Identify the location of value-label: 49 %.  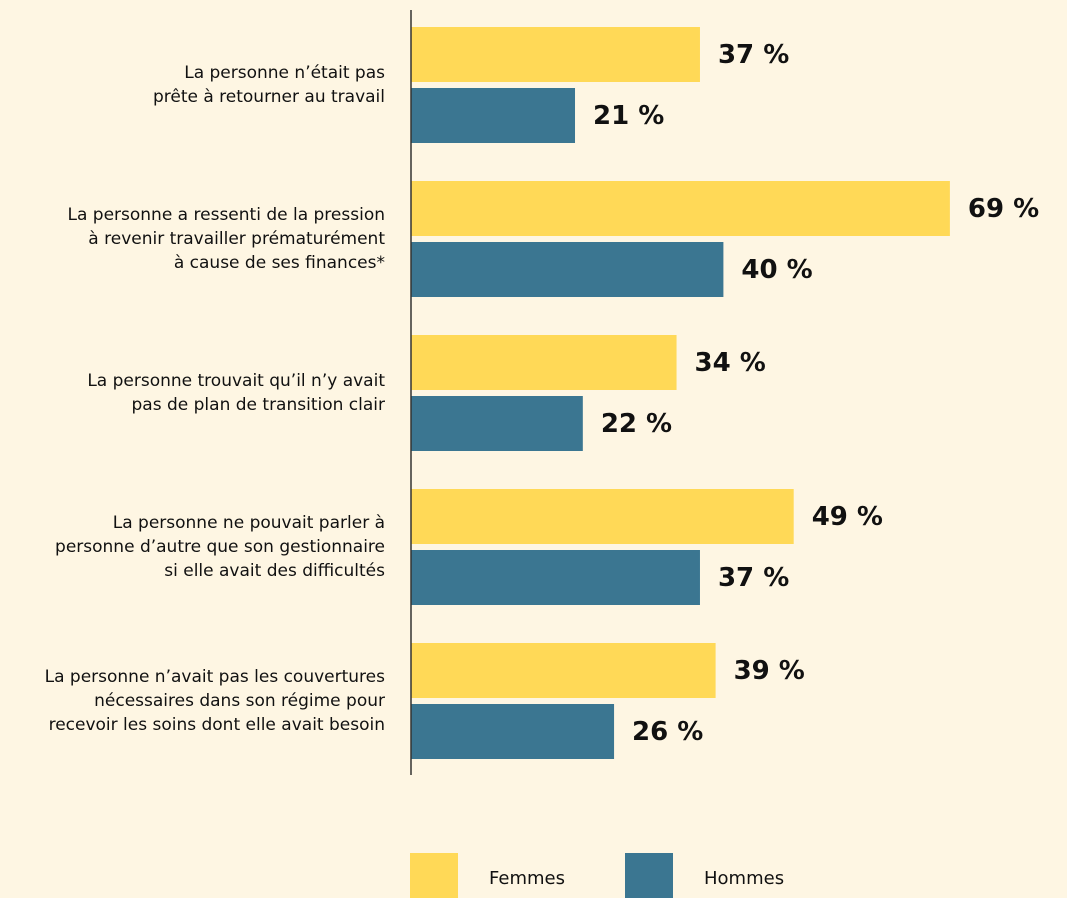
(847, 517).